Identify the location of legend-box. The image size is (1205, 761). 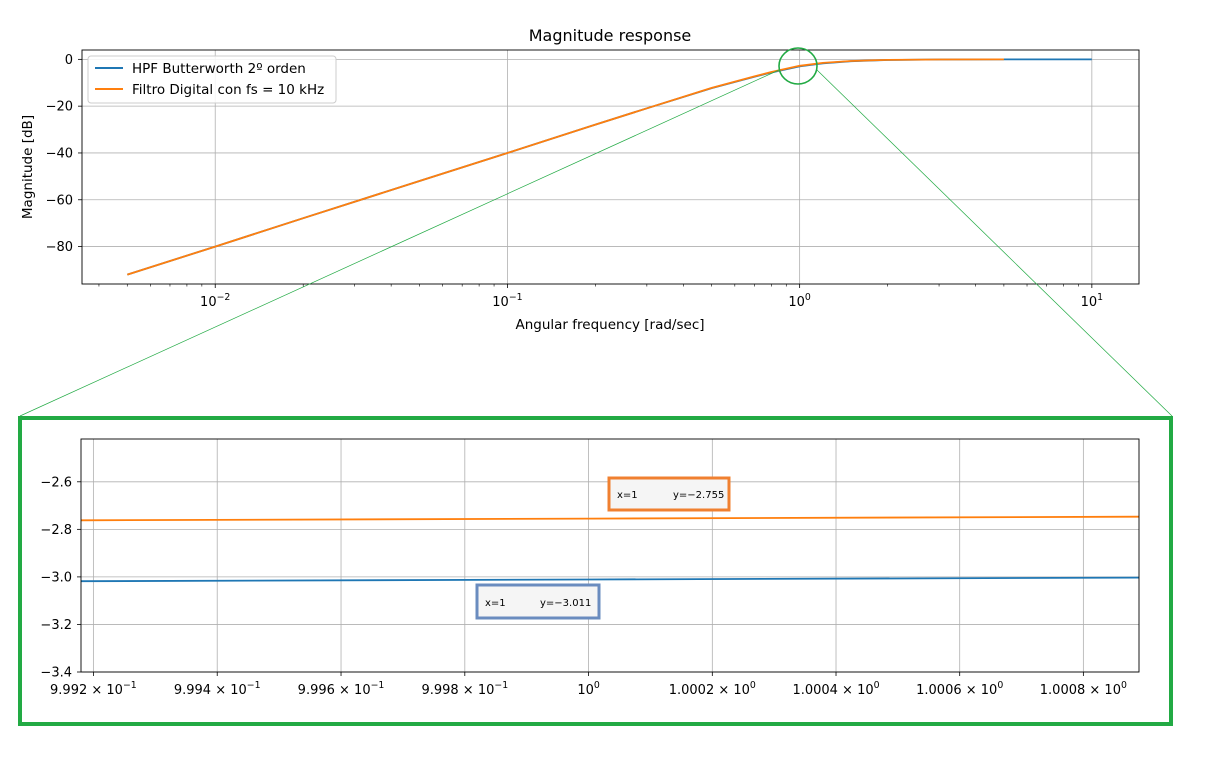
(212, 79).